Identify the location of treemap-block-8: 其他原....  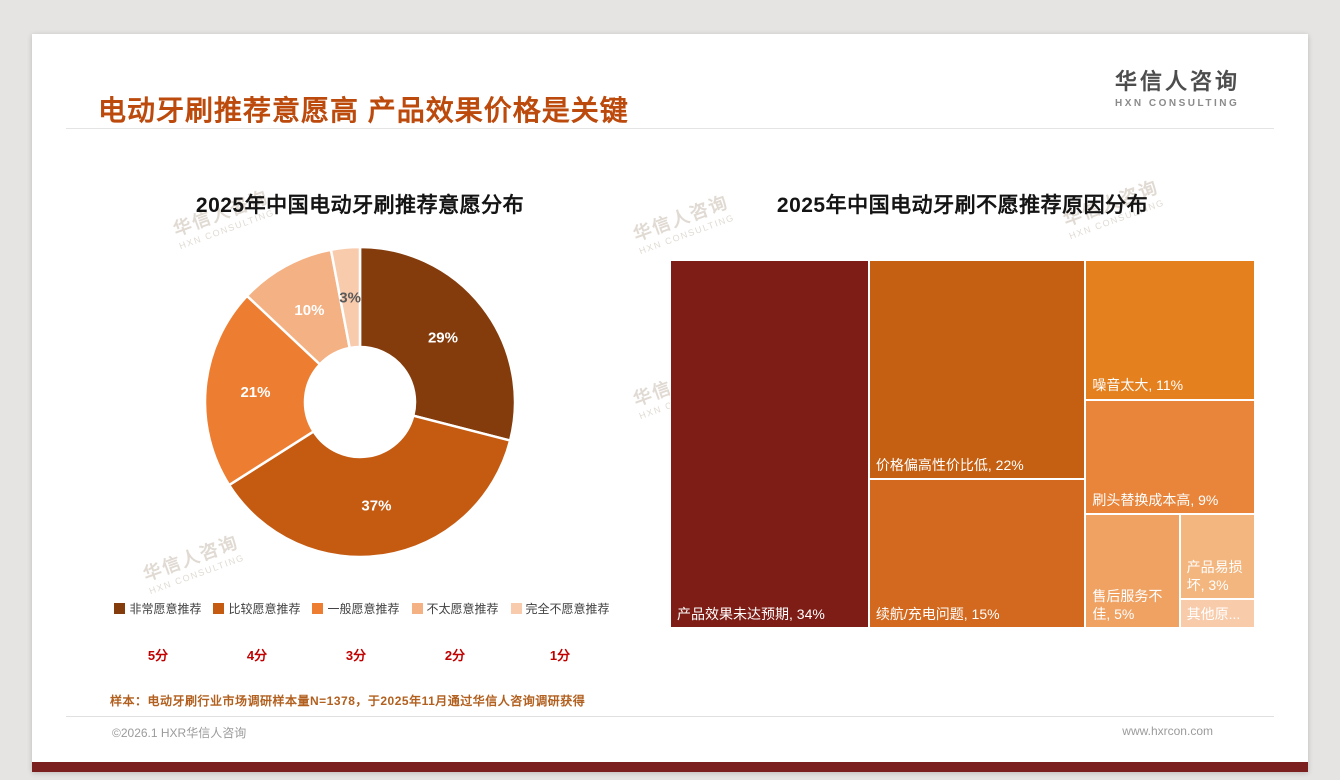
(1217, 613).